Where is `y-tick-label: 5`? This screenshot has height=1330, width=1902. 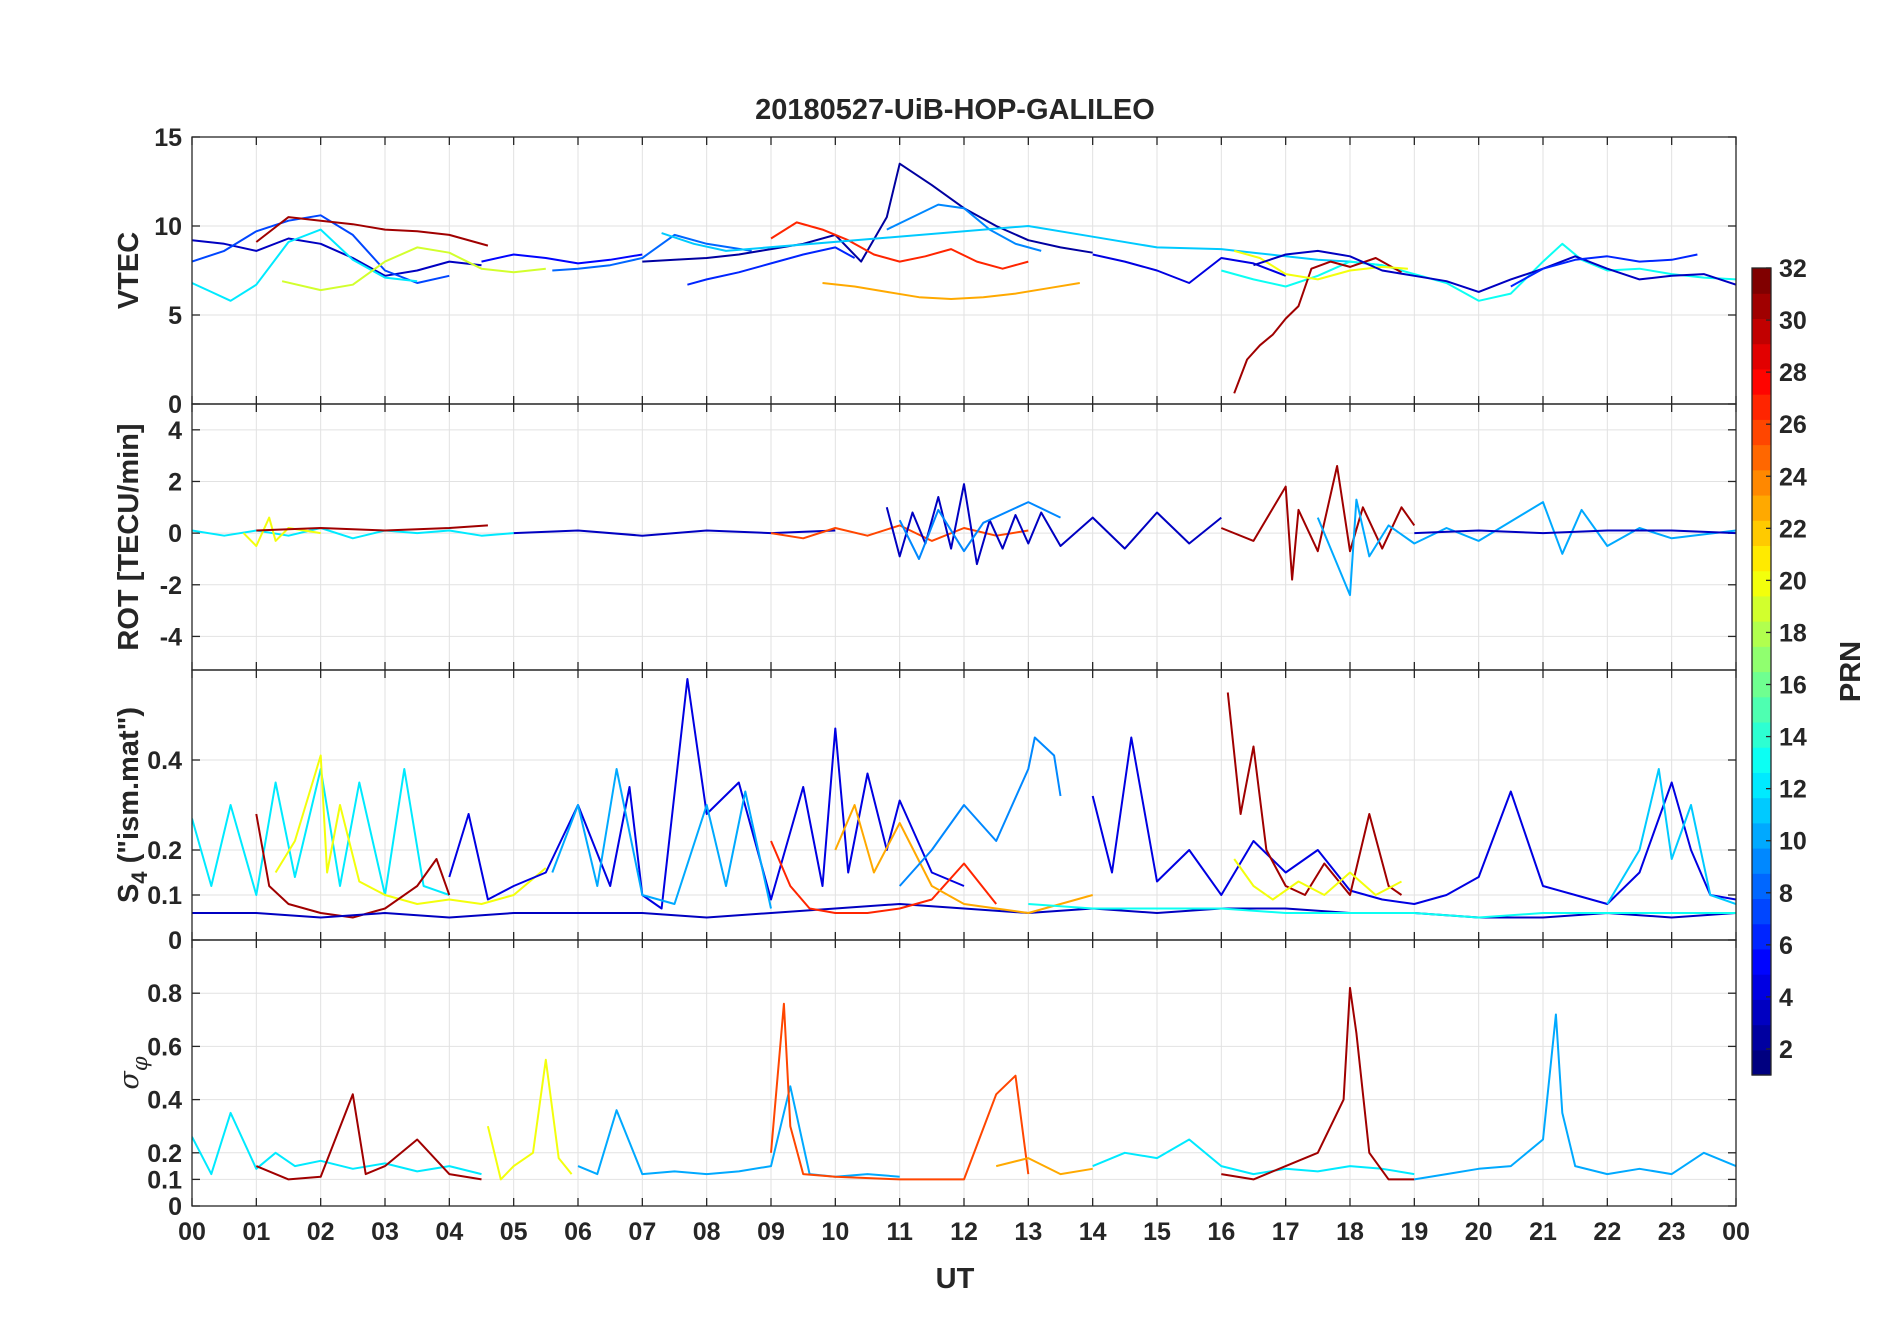 y-tick-label: 5 is located at coordinates (175, 316).